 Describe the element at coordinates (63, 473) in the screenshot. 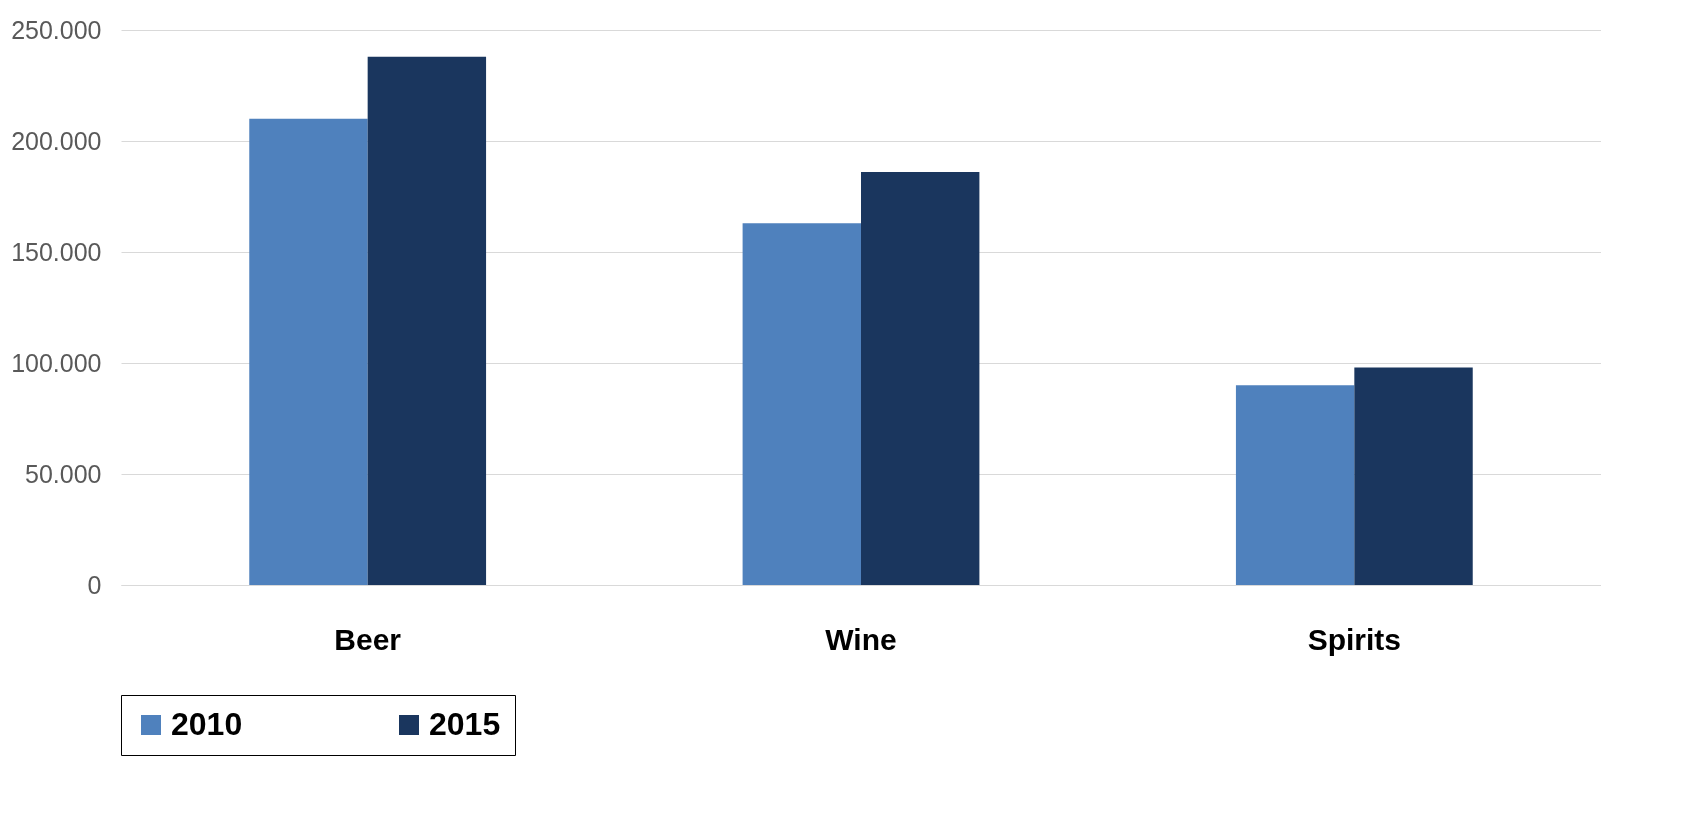

I see `y-tick-label: 50.000` at that location.